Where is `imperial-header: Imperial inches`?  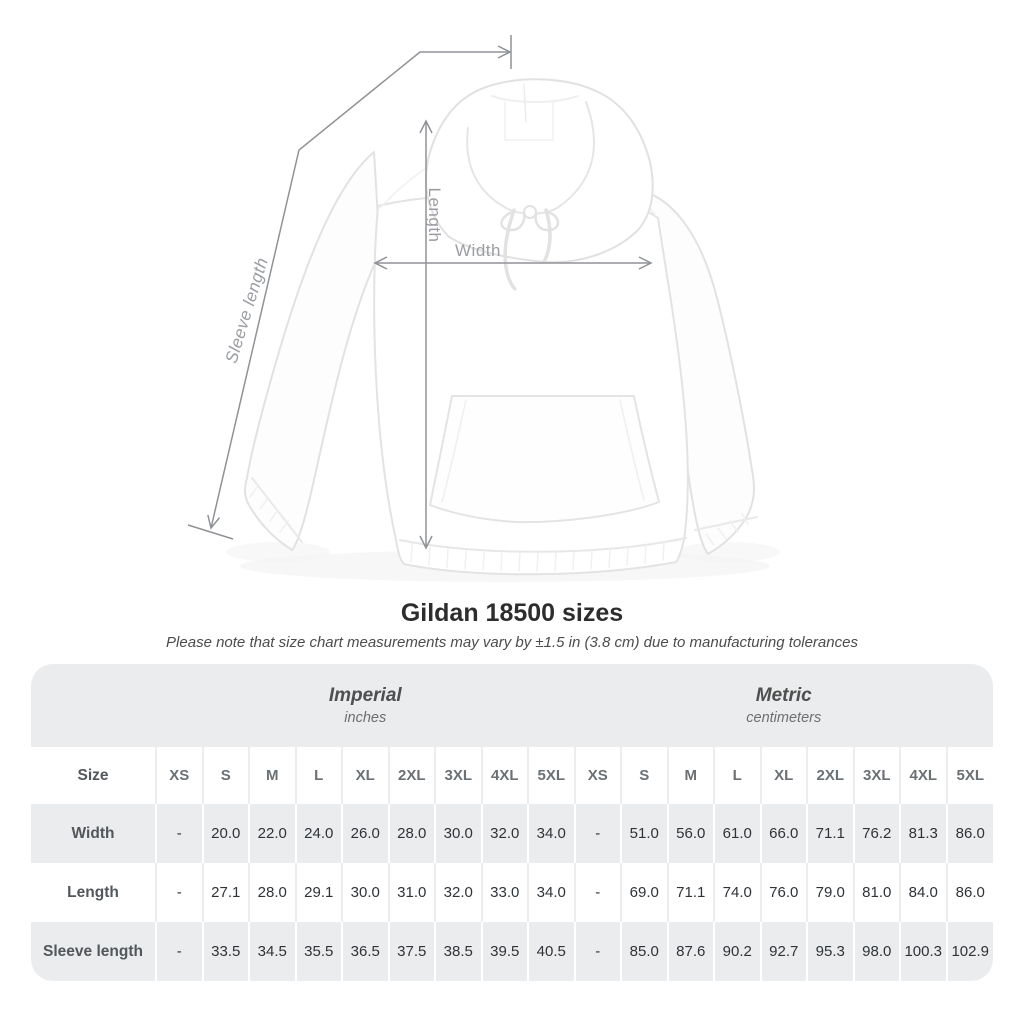
imperial-header: Imperial inches is located at coordinates (365, 705).